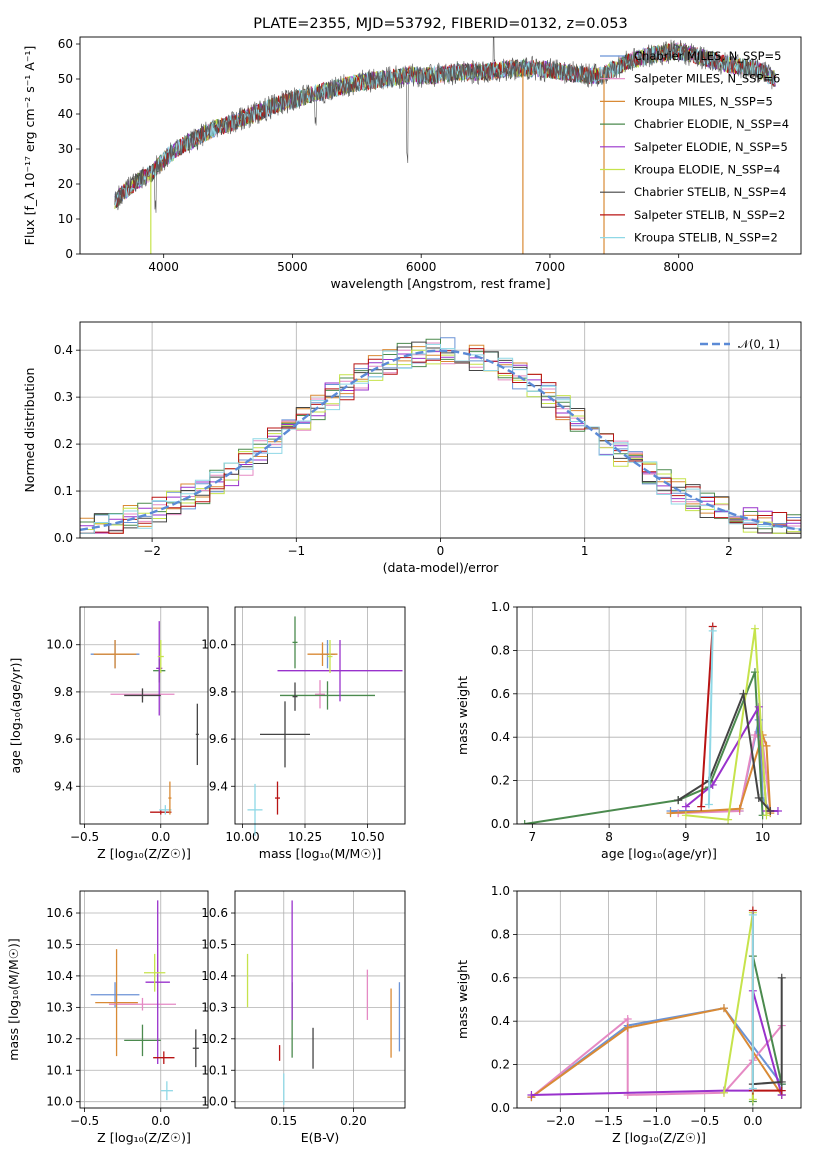 This screenshot has width=819, height=1170. I want to click on y-tick-label: 60, so click(65, 44).